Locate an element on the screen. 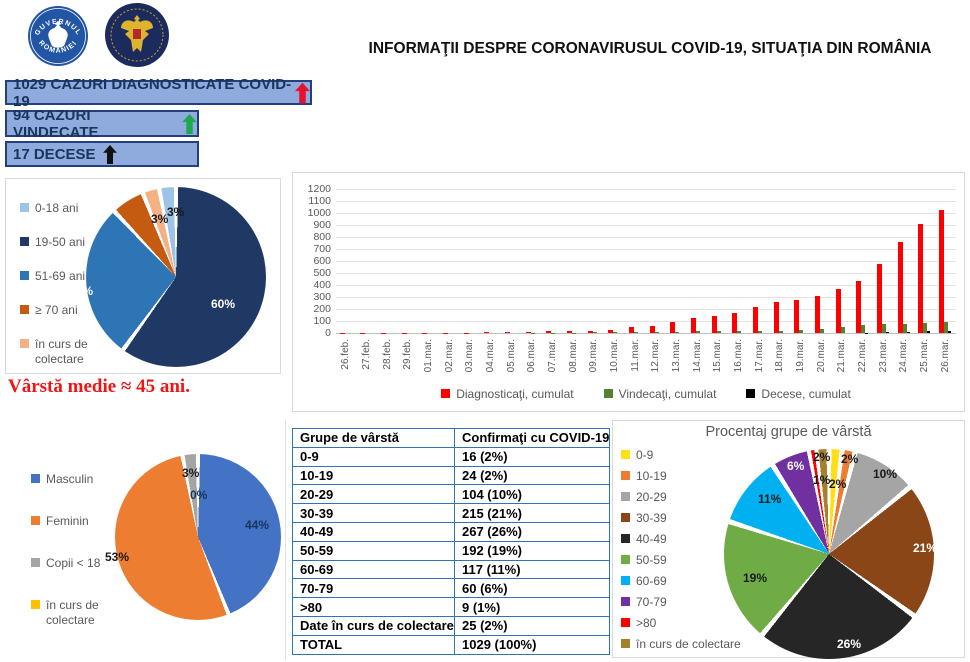 Image resolution: width=970 pixels, height=662 pixels. x-axis-tick-label: 12.mar. is located at coordinates (656, 356).